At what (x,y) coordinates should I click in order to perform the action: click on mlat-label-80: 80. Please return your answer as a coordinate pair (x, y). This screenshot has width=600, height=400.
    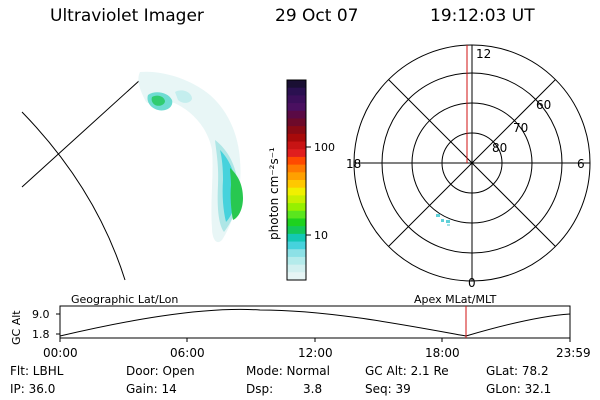
    Looking at the image, I should click on (499, 148).